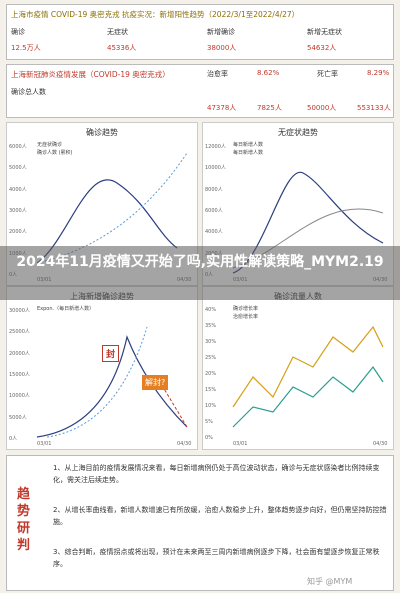 The image size is (400, 593). Describe the element at coordinates (211, 390) in the screenshot. I see `y-tick-label: 15%` at that location.